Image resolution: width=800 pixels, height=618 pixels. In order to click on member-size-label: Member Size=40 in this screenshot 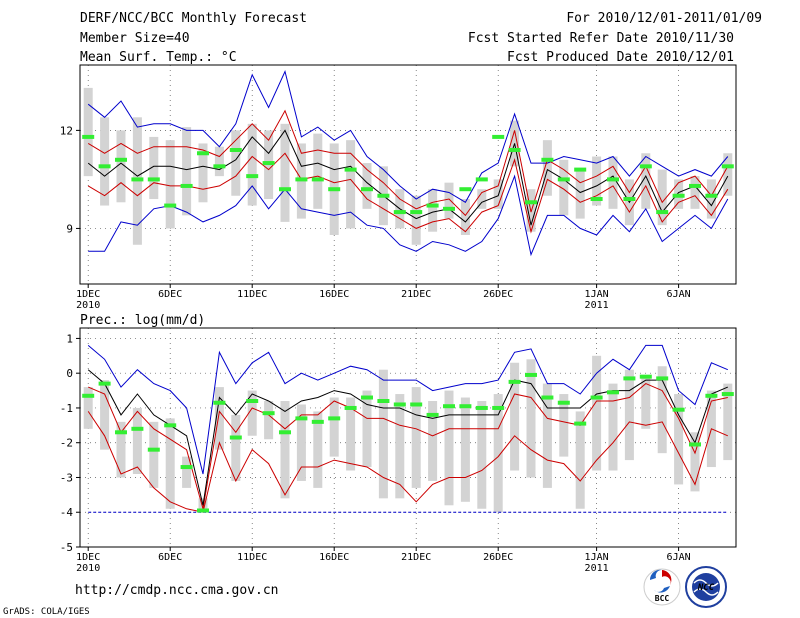, I will do `click(135, 38)`.